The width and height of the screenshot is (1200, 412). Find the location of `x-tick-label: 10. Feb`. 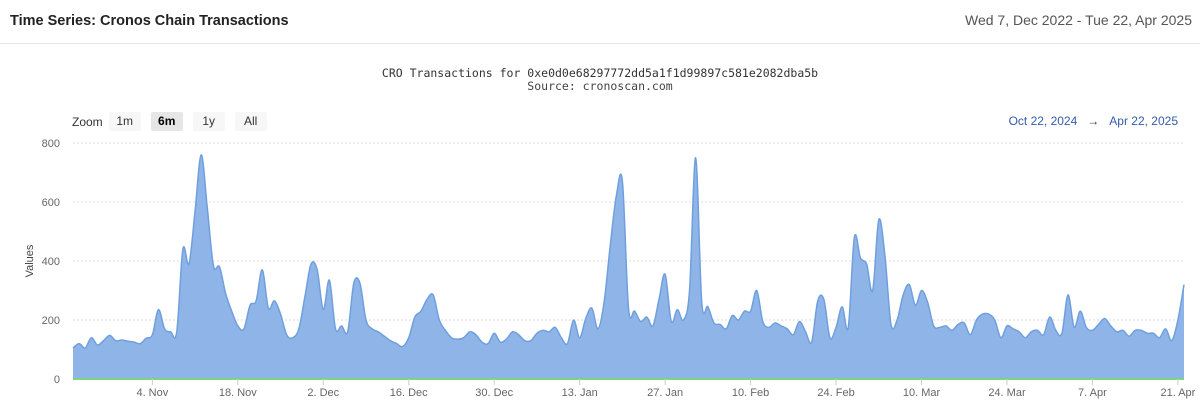

x-tick-label: 10. Feb is located at coordinates (750, 393).